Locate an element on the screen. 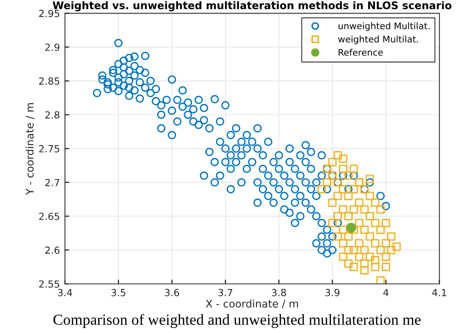  text: Comparison of weighted and unweighted multilateration me is located at coordinates (237, 321).